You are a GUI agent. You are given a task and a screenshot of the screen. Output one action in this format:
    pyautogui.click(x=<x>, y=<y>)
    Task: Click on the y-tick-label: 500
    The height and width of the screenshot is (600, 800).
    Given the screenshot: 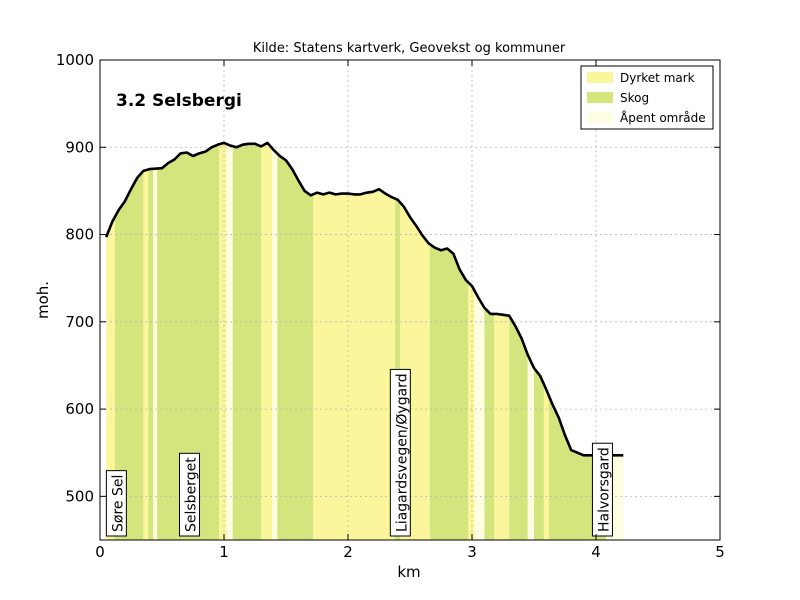 What is the action you would take?
    pyautogui.click(x=79, y=496)
    